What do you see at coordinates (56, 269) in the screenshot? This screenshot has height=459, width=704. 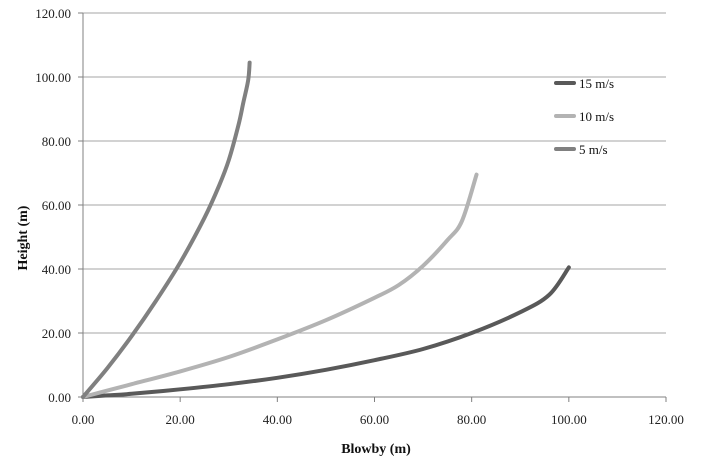 I see `y-tick-label: 40.00` at bounding box center [56, 269].